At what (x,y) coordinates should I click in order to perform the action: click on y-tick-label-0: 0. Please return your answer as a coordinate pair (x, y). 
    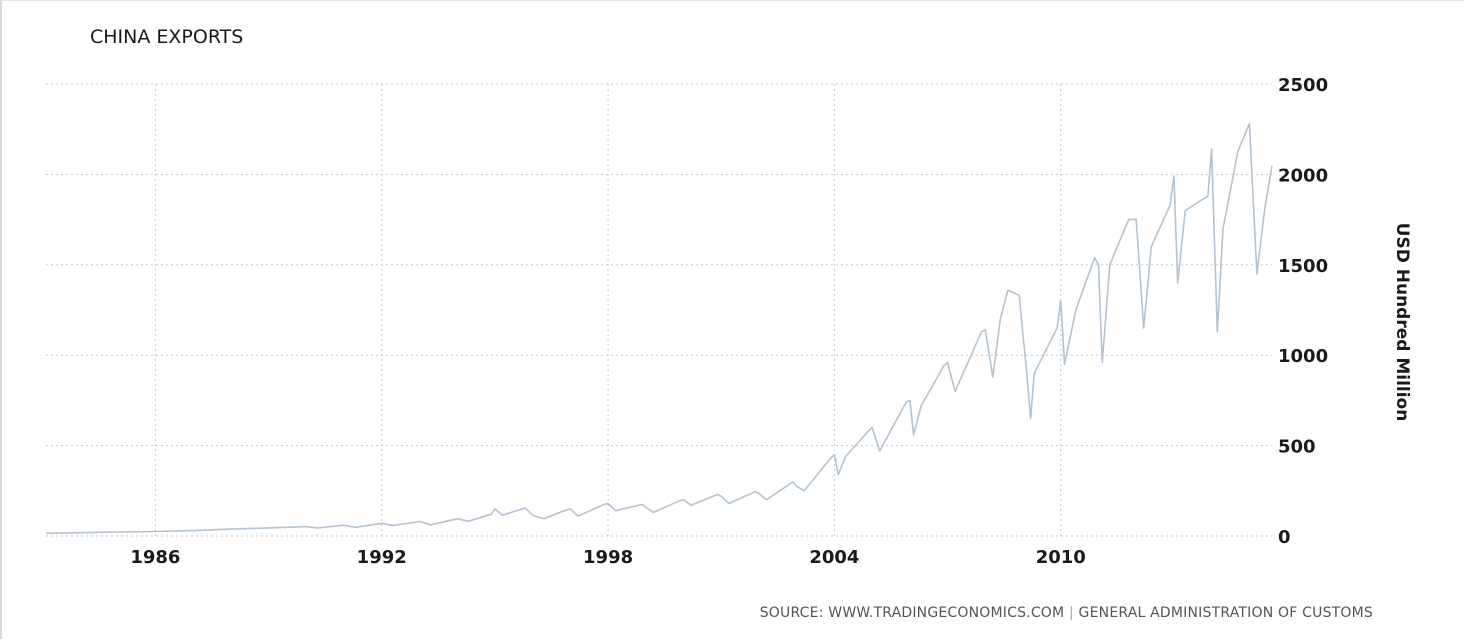
    Looking at the image, I should click on (1284, 537).